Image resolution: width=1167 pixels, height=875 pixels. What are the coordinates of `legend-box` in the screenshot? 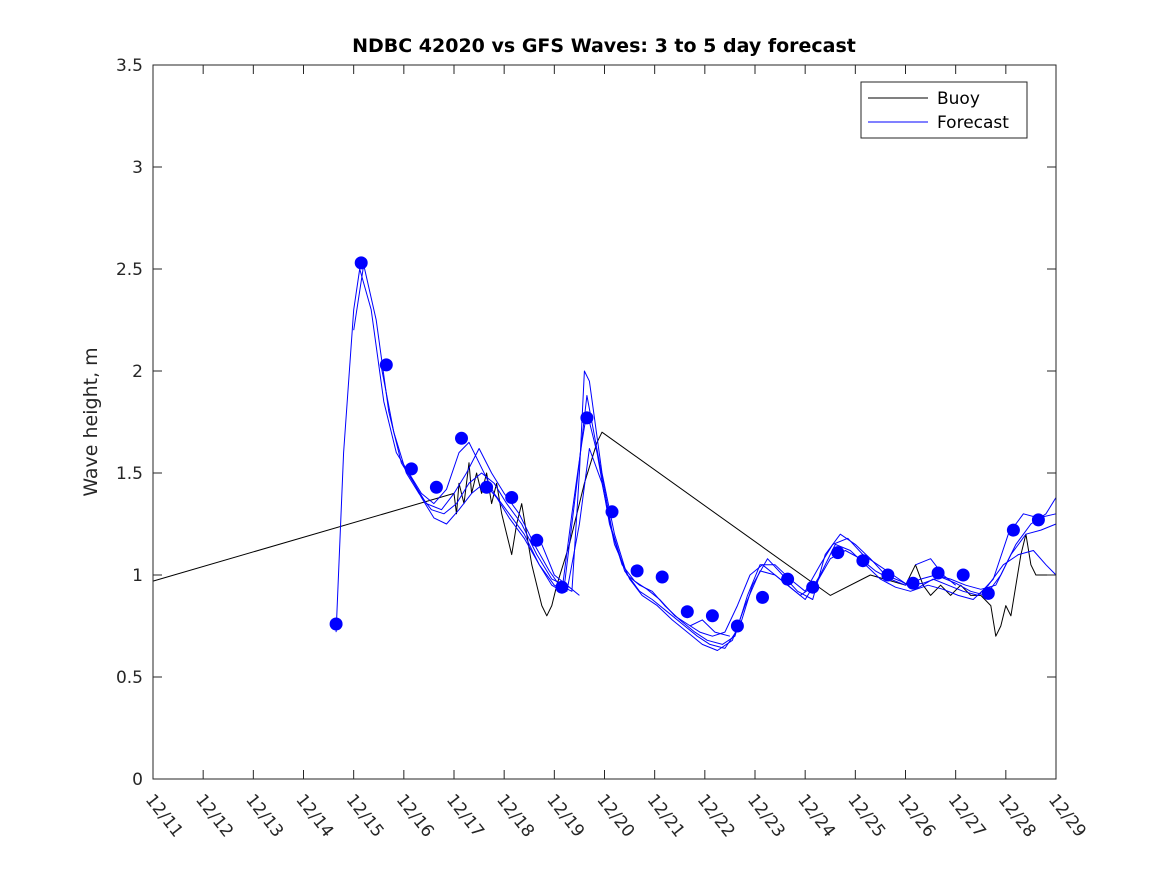 It's located at (944, 110).